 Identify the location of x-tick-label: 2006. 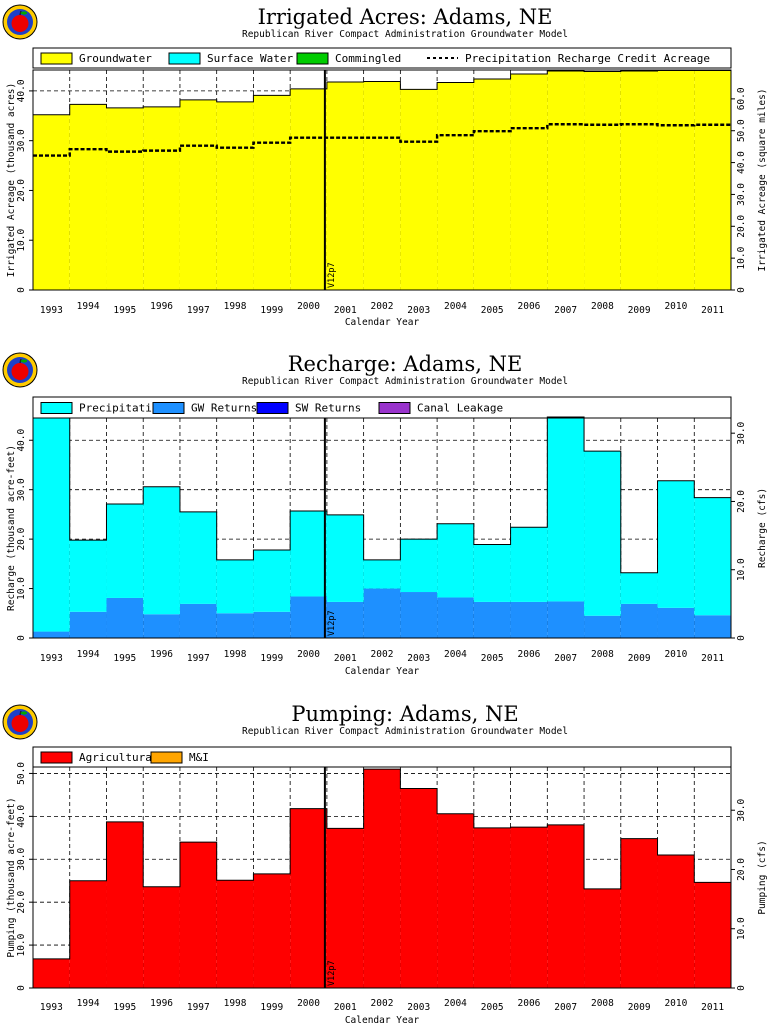
(529, 306).